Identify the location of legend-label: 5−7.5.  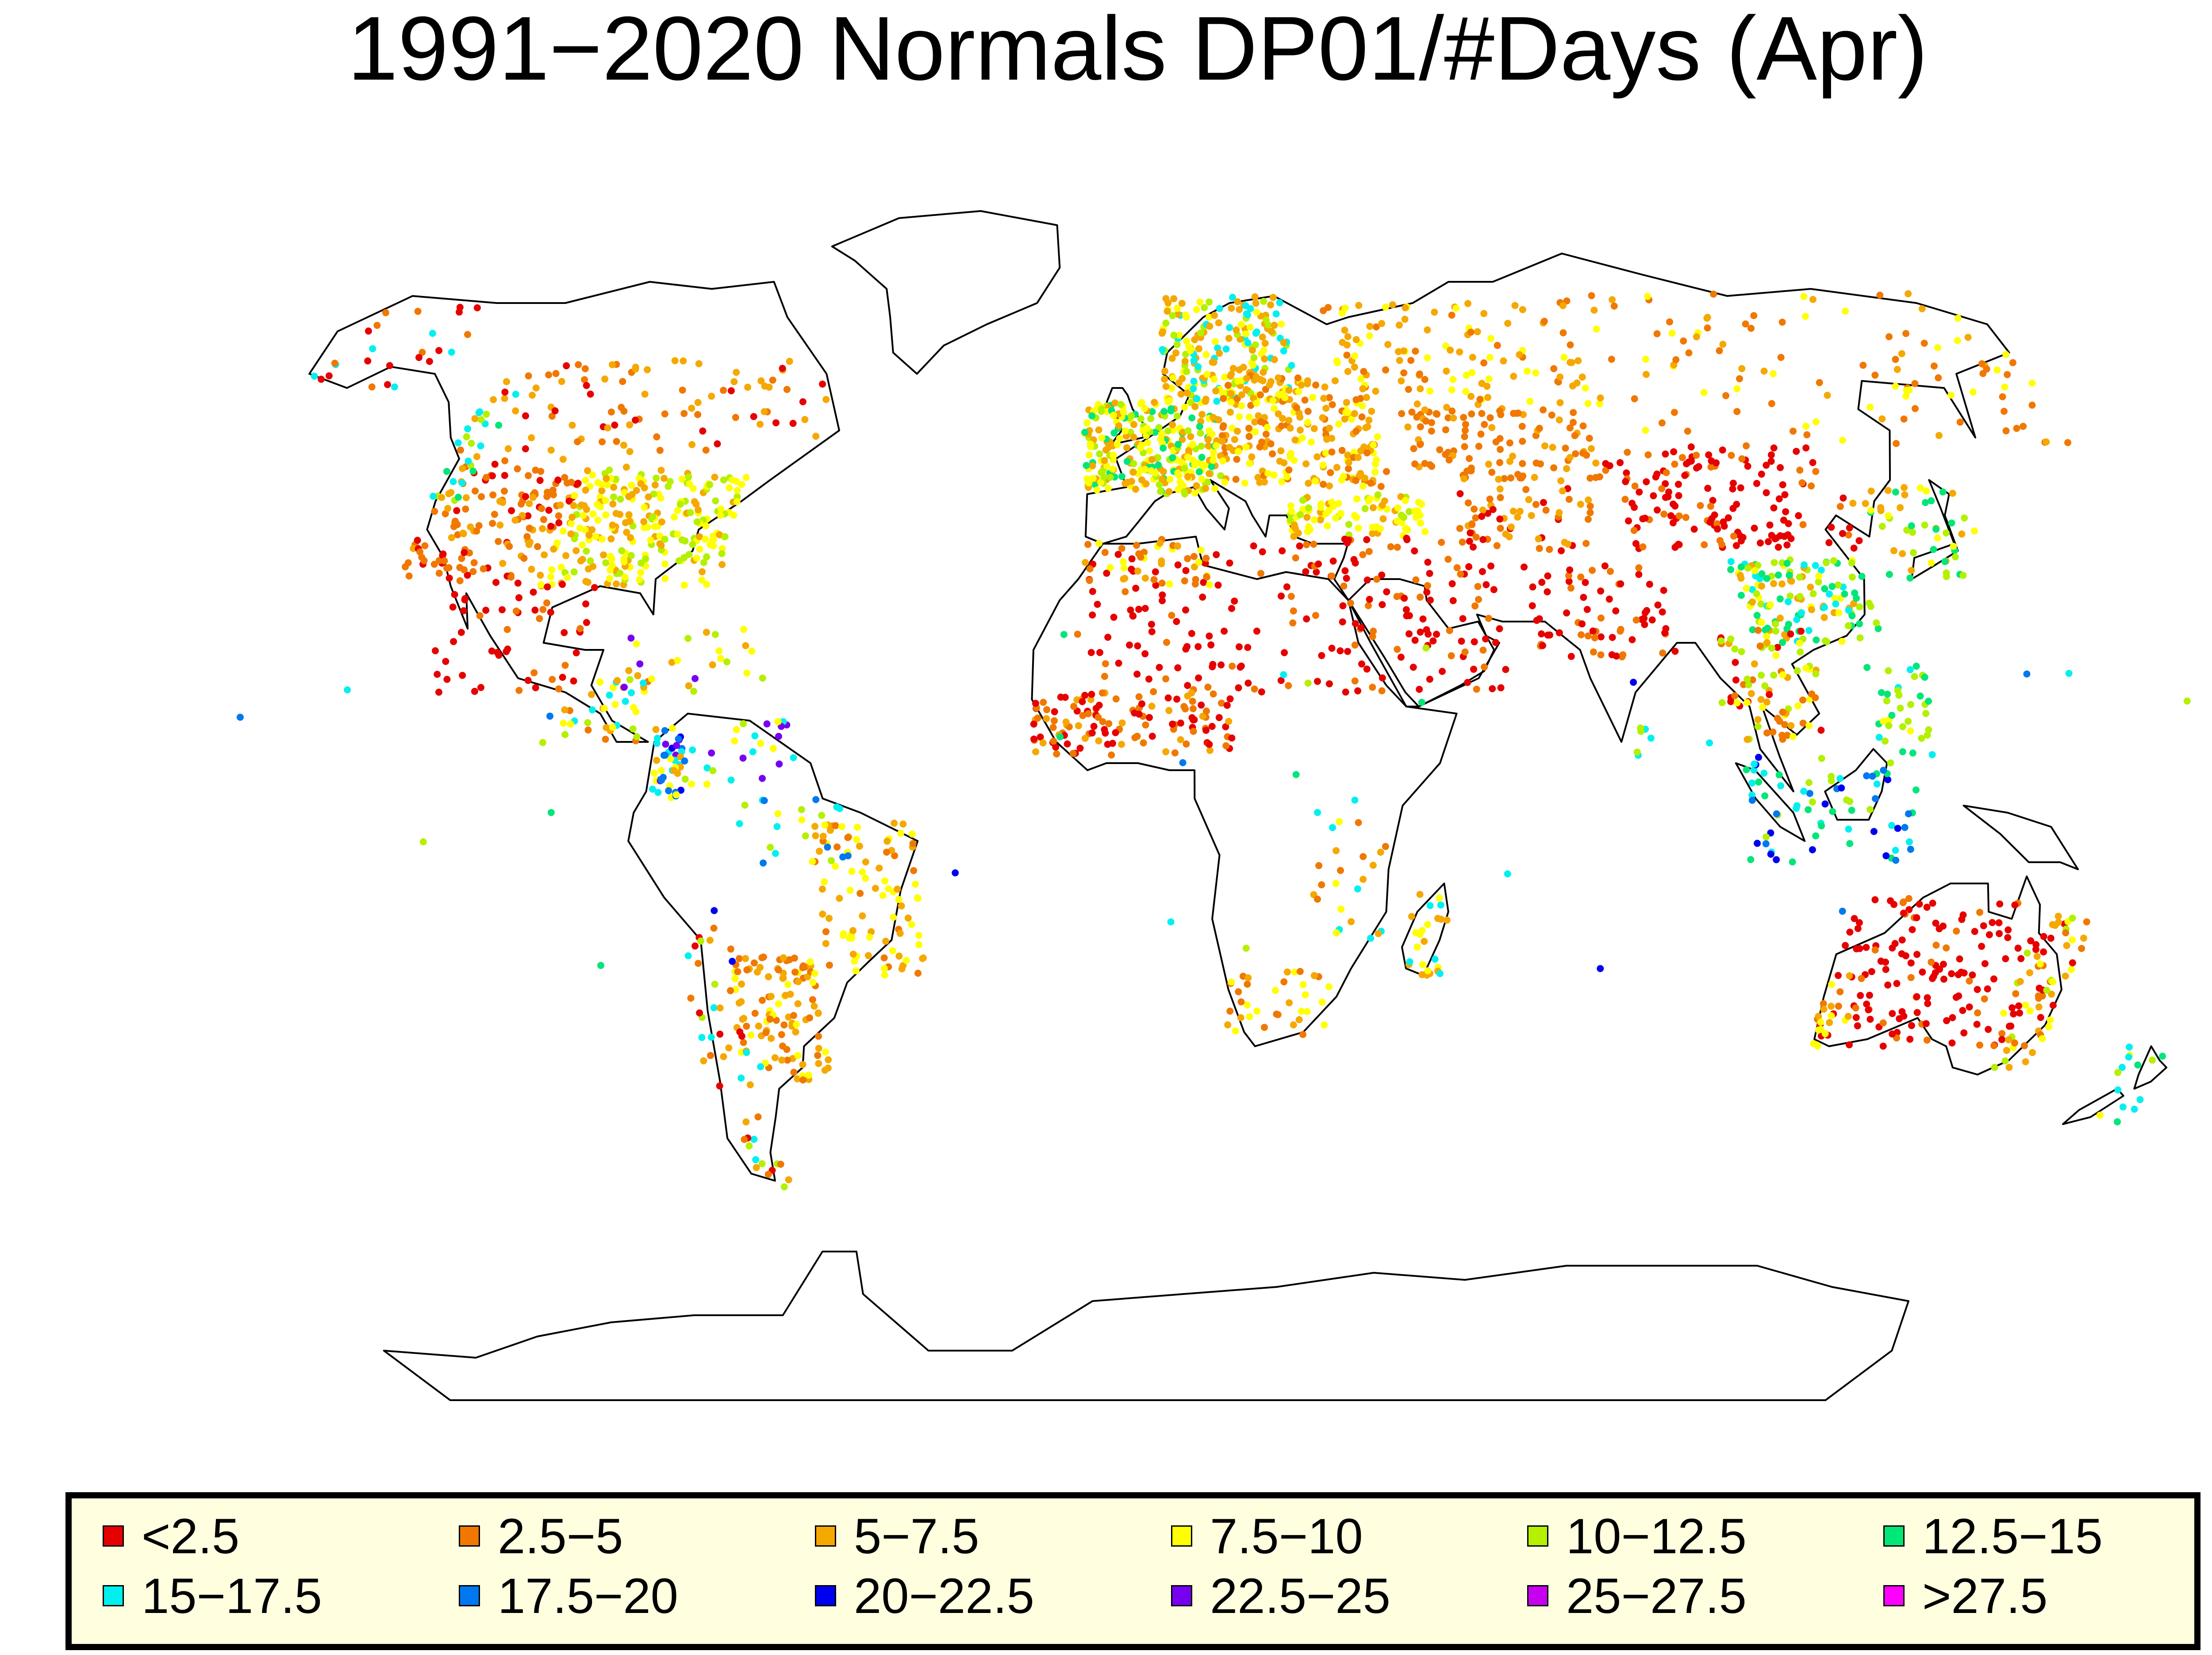
(917, 1536).